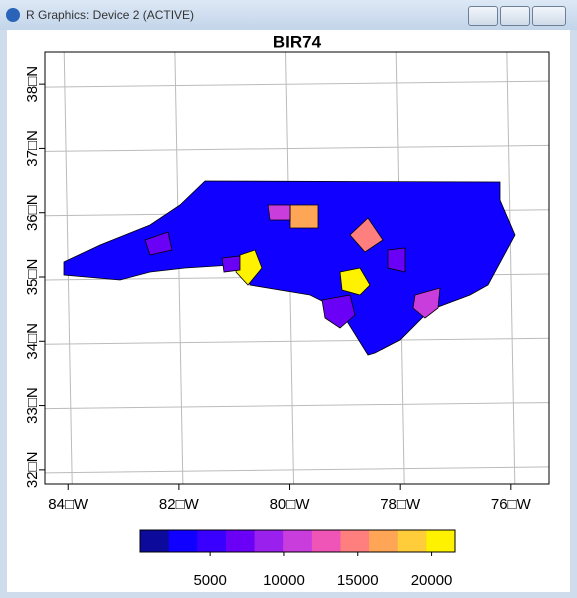 This screenshot has height=598, width=577. I want to click on y-tick-label: 36□N, so click(32, 212).